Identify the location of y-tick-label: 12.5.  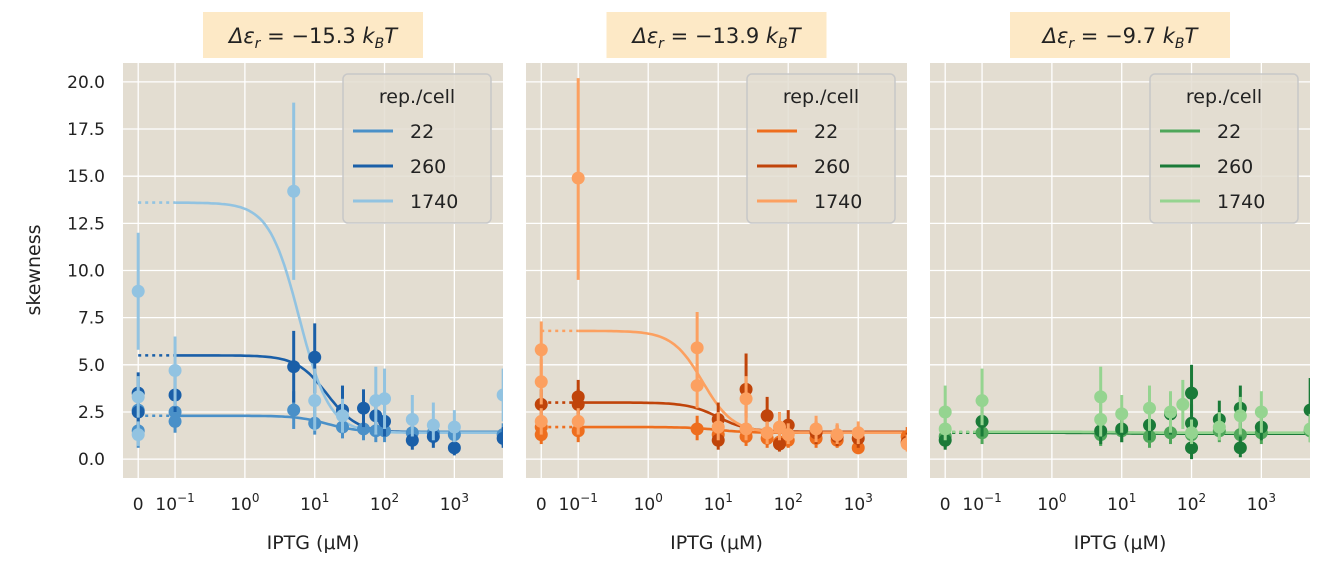
(86, 224).